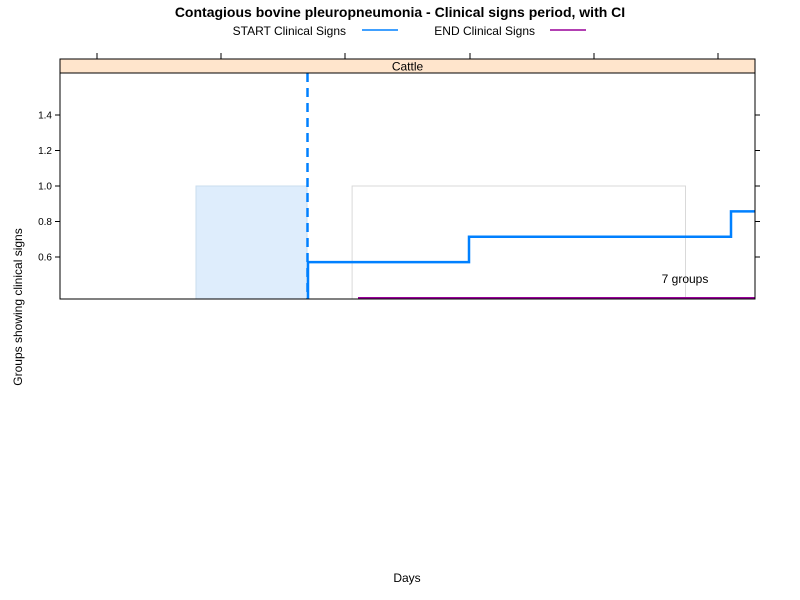 The image size is (800, 600). What do you see at coordinates (45, 116) in the screenshot?
I see `y-tick-label: 1.4` at bounding box center [45, 116].